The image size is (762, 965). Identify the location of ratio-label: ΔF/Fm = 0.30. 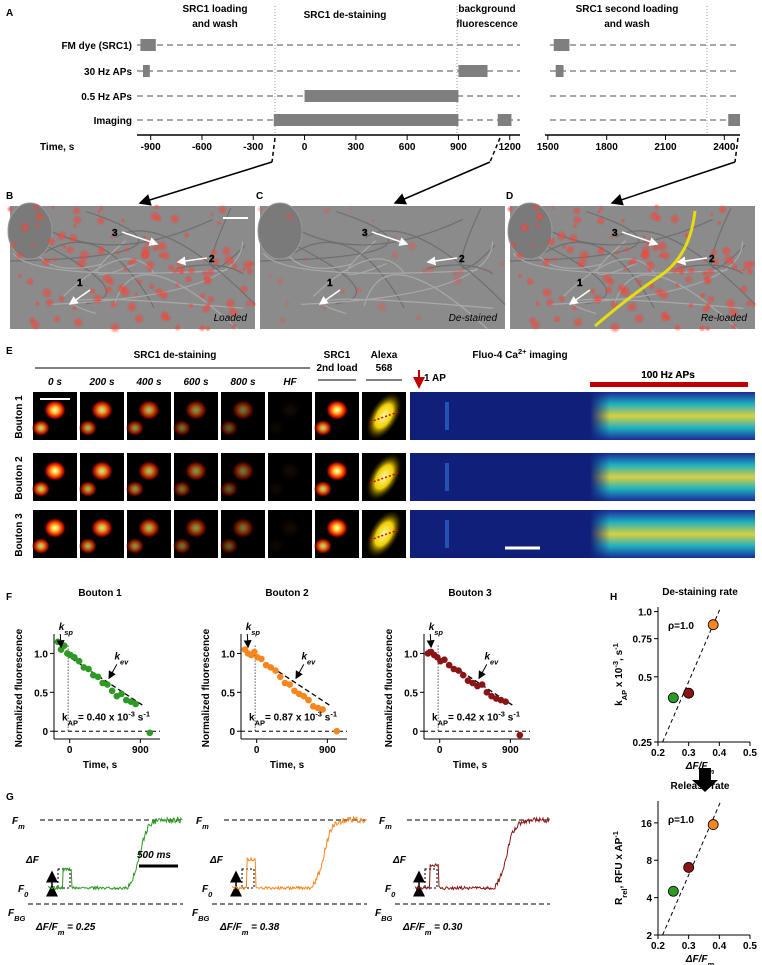
(432, 929).